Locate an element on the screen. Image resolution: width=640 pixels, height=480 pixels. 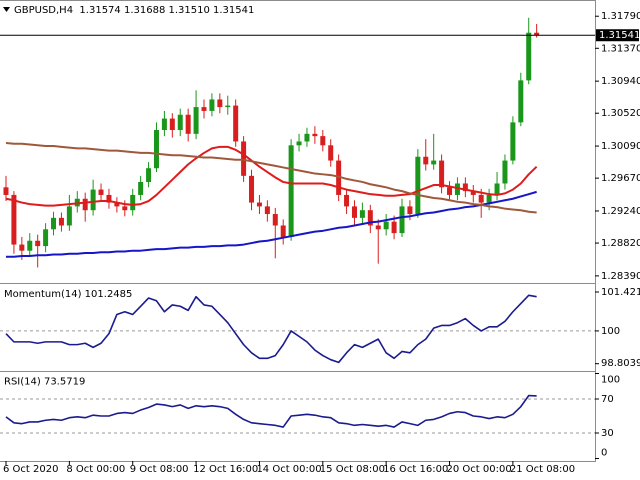
x-tick-label: 15 Oct 08:00 is located at coordinates (352, 469).